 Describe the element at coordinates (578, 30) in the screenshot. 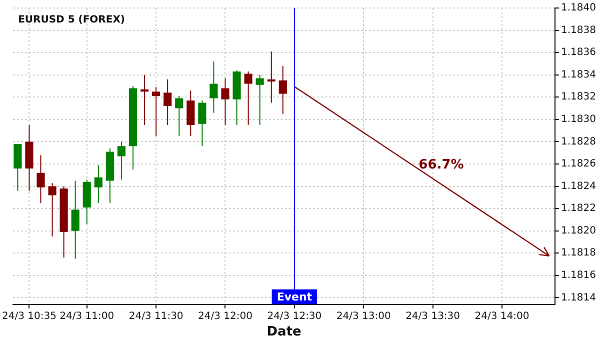

I see `y-tick-label: 1.1838` at that location.